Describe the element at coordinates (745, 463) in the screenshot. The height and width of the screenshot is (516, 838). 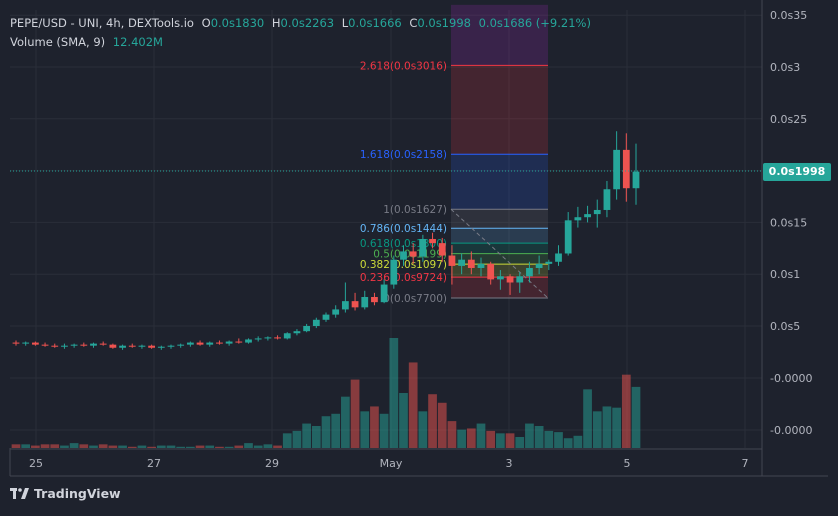
I see `x-tick-label: 7` at that location.